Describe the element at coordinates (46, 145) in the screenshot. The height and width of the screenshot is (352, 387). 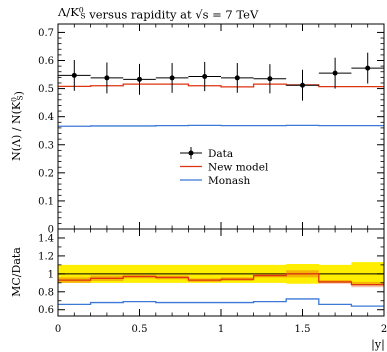
I see `main-y-tick-label: 0.3` at that location.